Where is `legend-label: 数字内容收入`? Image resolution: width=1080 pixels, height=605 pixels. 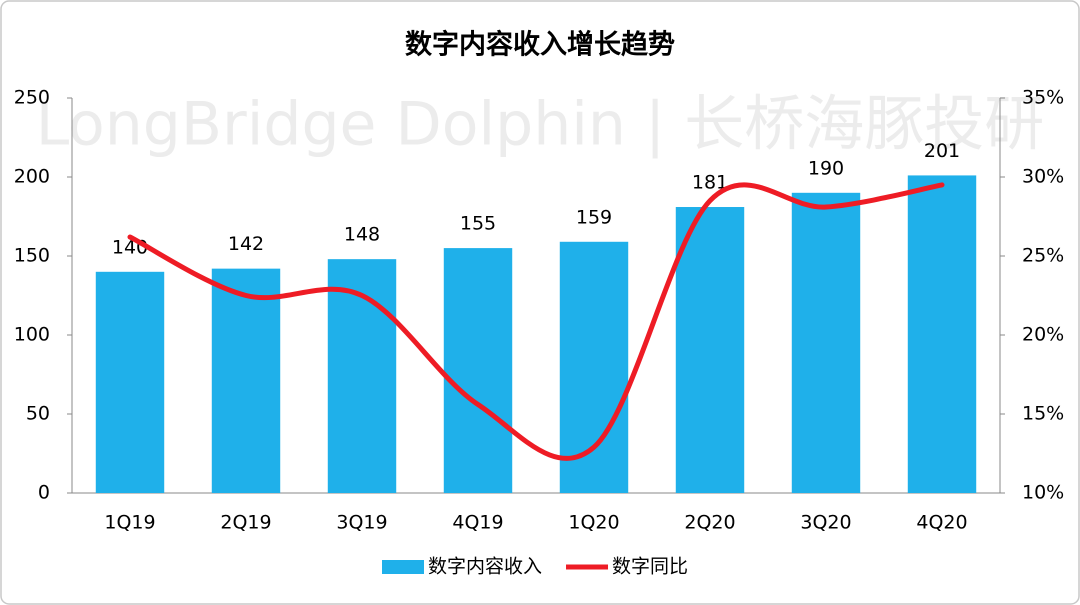
legend-label: 数字内容收入 is located at coordinates (485, 567).